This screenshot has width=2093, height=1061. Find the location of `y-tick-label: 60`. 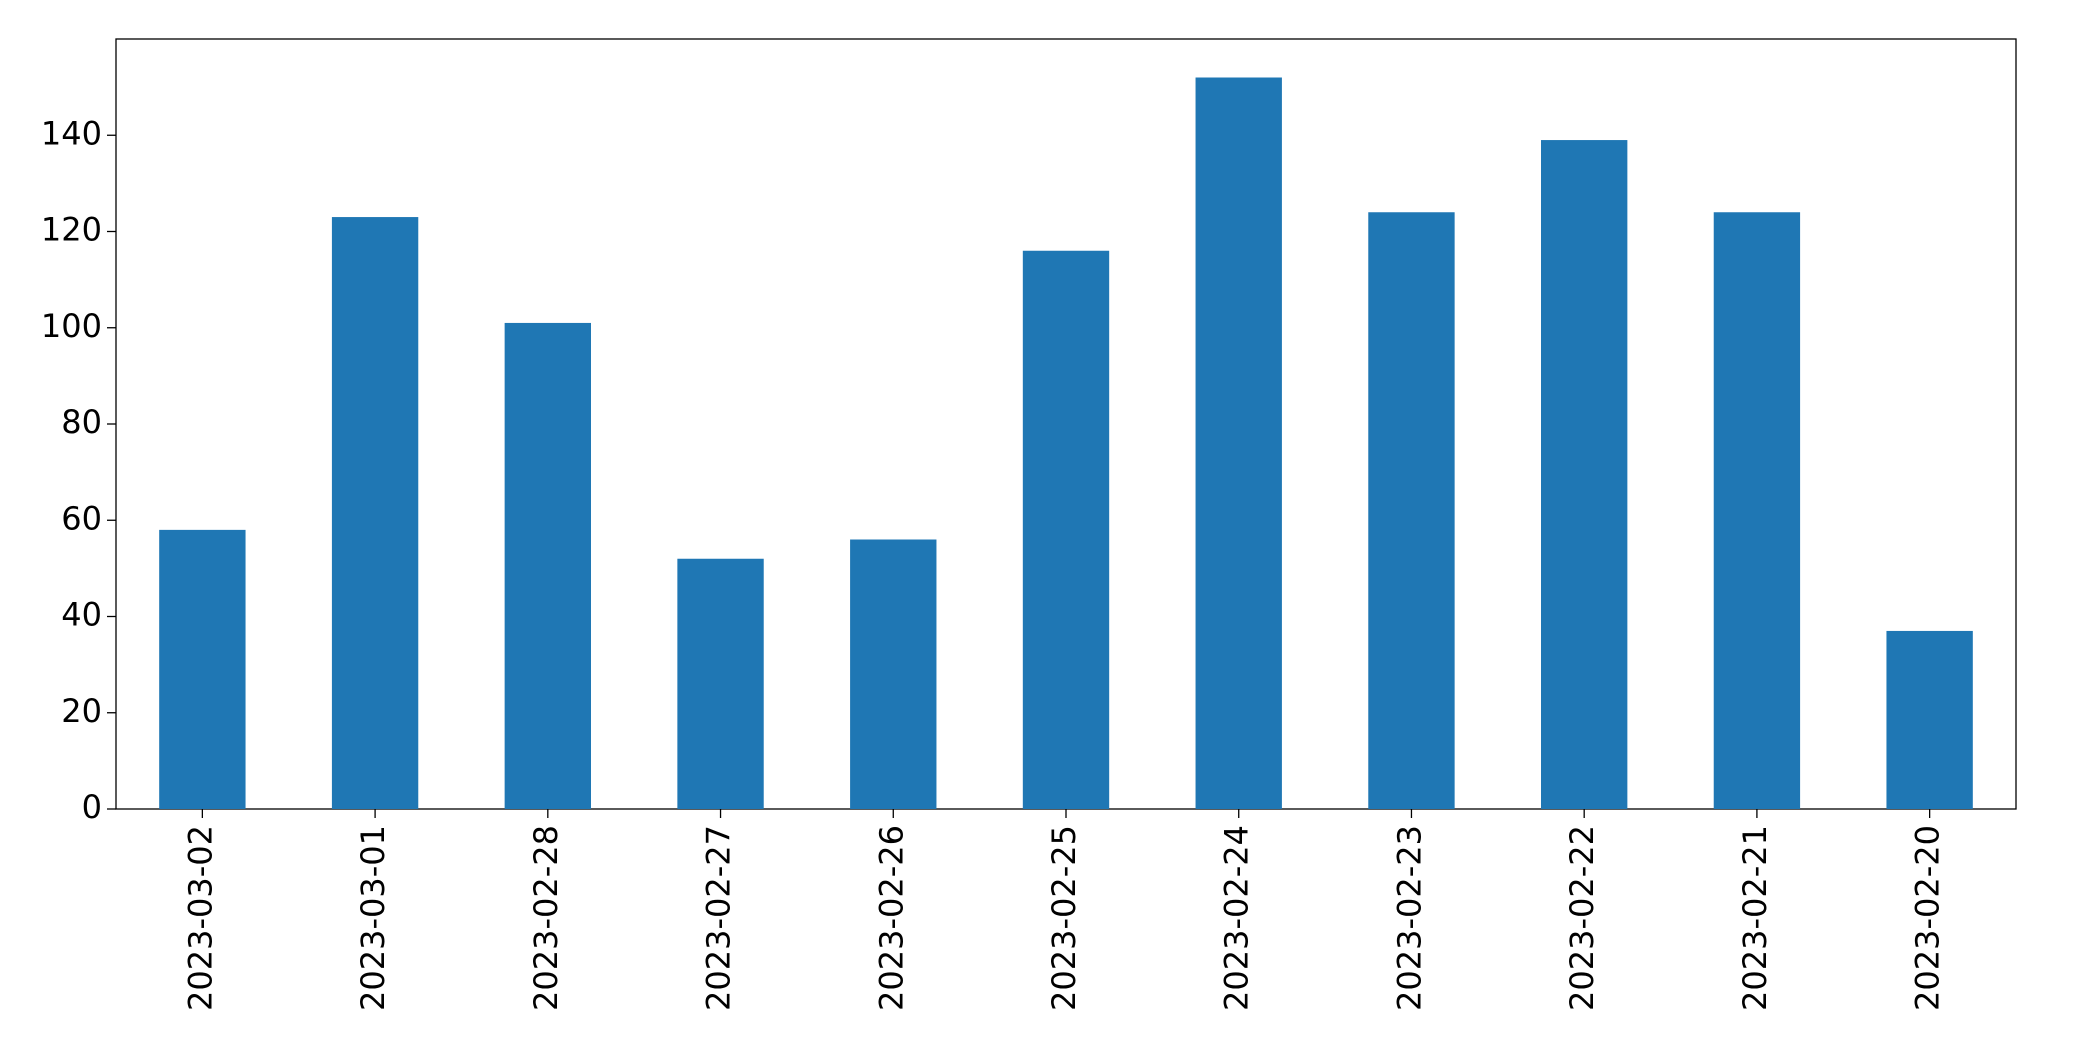

y-tick-label: 60 is located at coordinates (81, 518).